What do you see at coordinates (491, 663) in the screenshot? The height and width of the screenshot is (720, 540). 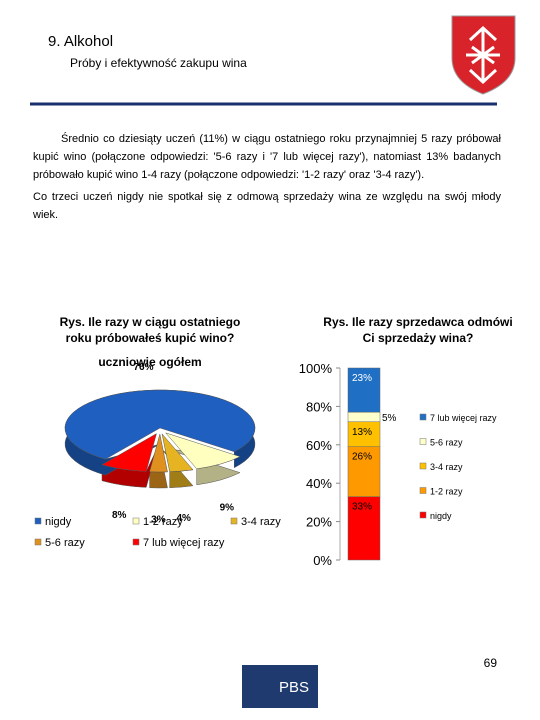 I see `page-number: 69` at bounding box center [491, 663].